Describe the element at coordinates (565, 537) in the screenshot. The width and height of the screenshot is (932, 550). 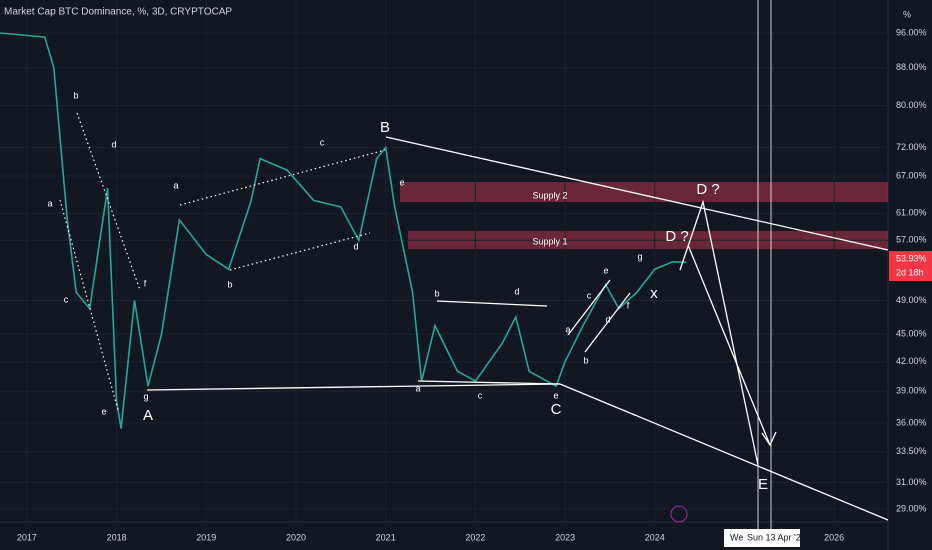
I see `x-tick-label: 2023` at that location.